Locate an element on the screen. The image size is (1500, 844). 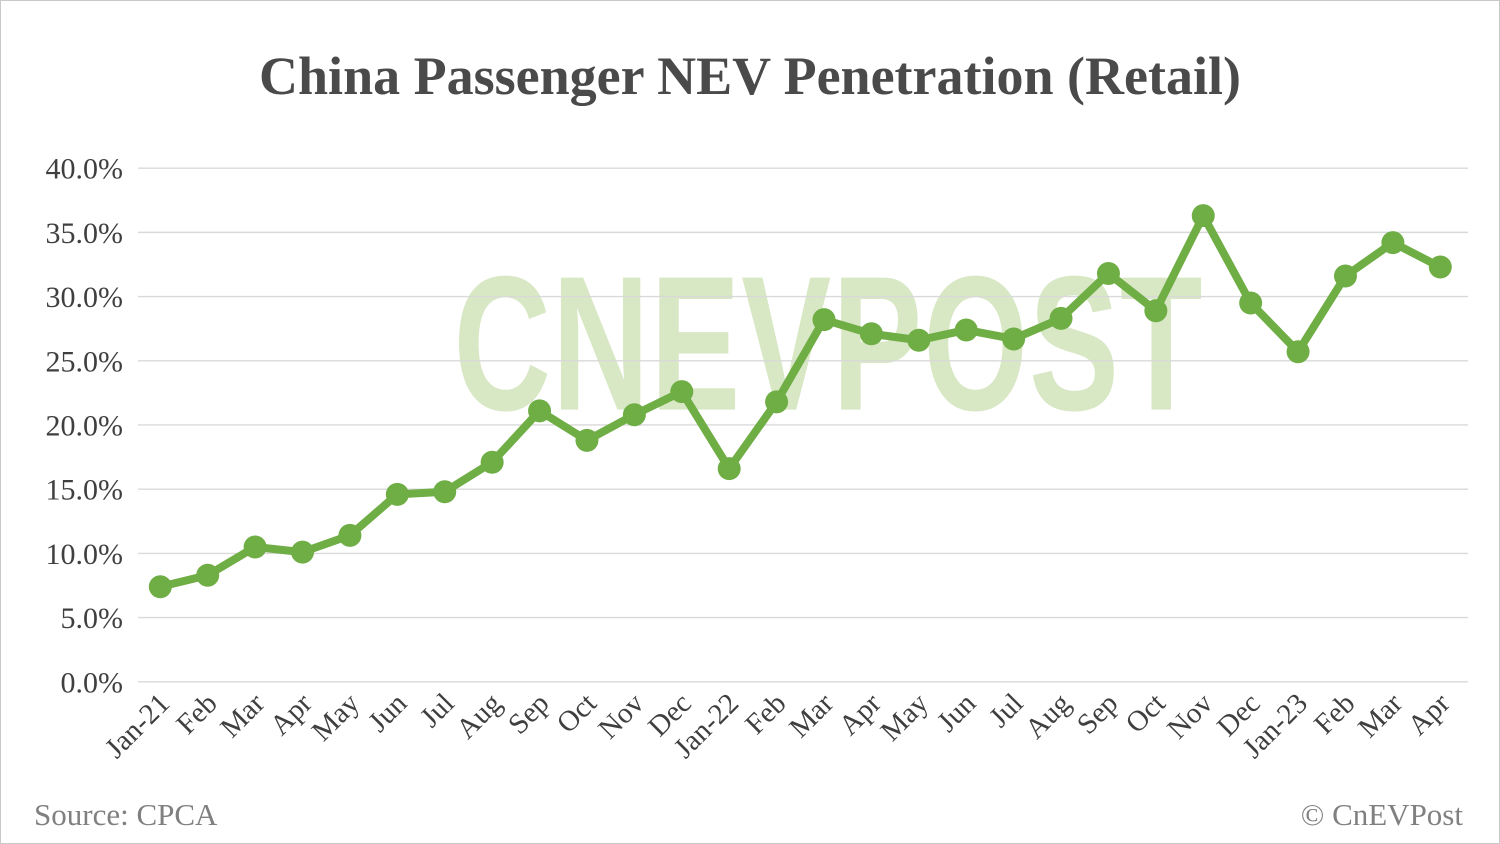
y-tick-label: 20.0% is located at coordinates (85, 425).